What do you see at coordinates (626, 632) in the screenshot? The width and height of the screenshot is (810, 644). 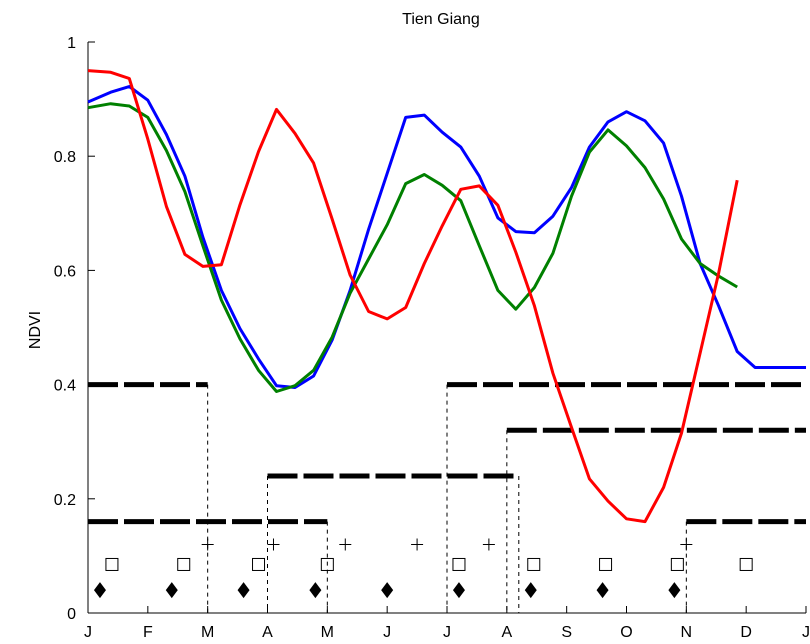 I see `x-tick-label: O` at bounding box center [626, 632].